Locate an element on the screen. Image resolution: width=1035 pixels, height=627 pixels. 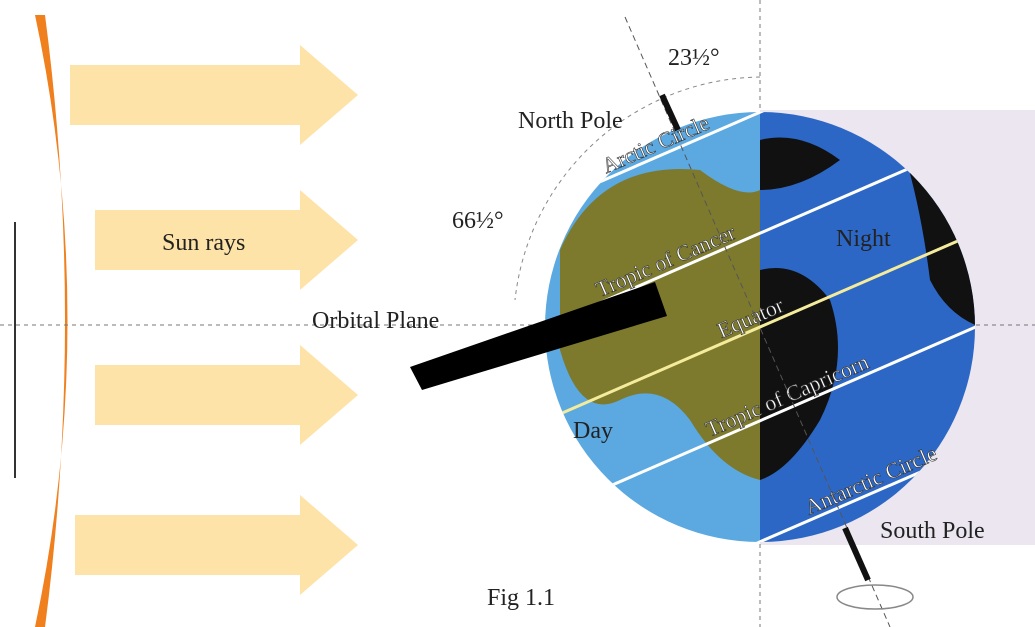
south-pole-label: South Pole is located at coordinates (932, 531).